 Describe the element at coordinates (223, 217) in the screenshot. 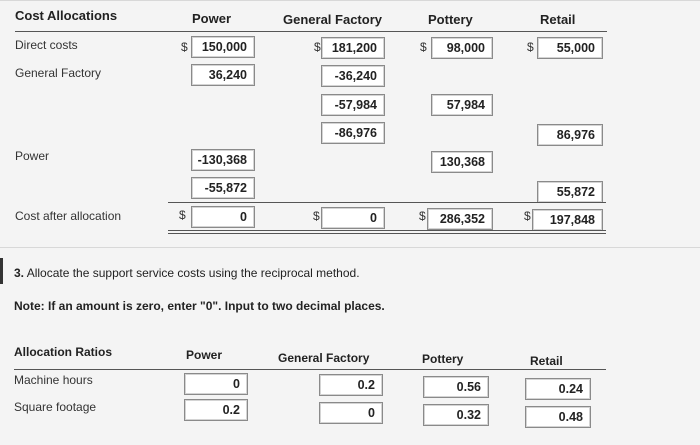

I see `after-power-input: 0` at that location.